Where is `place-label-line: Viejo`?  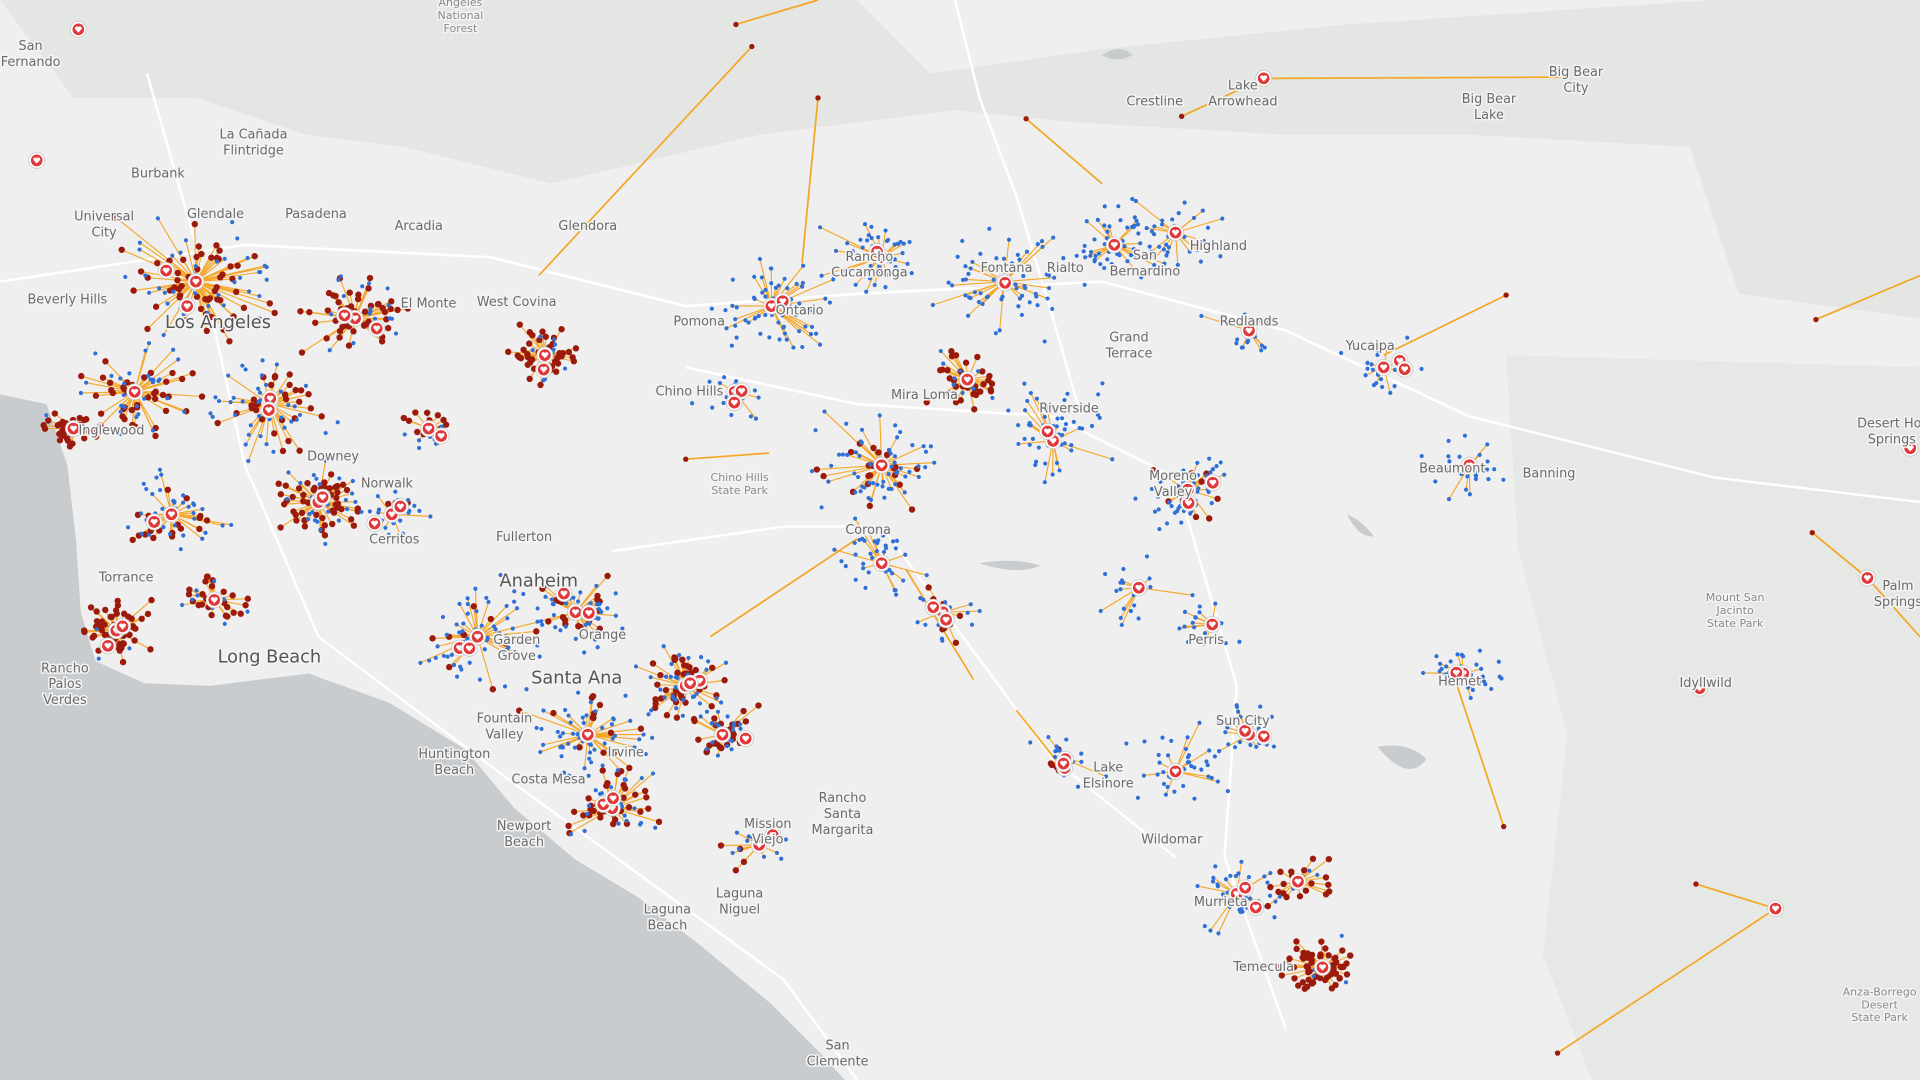
place-label-line: Viejo is located at coordinates (768, 840).